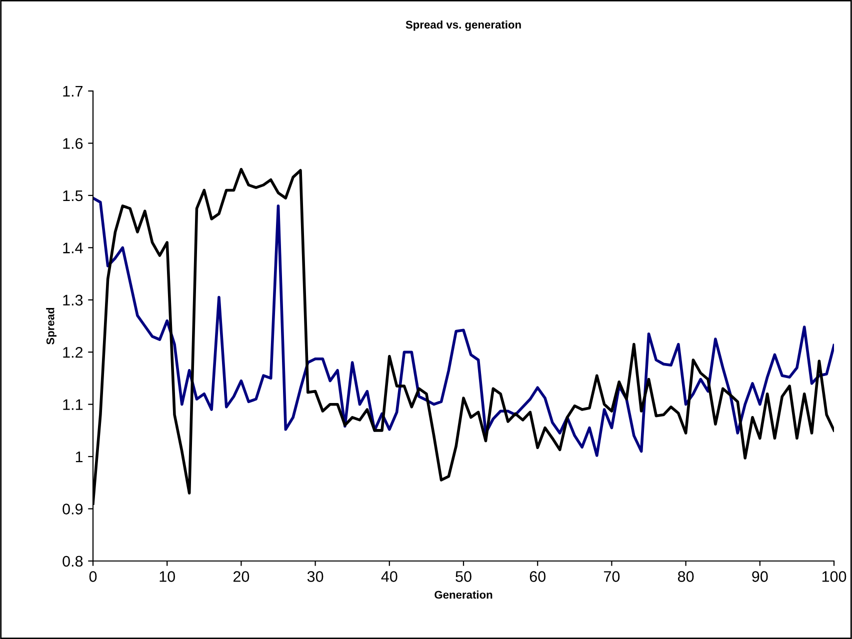 This screenshot has height=639, width=852. I want to click on y-tick-label: 1.2, so click(73, 352).